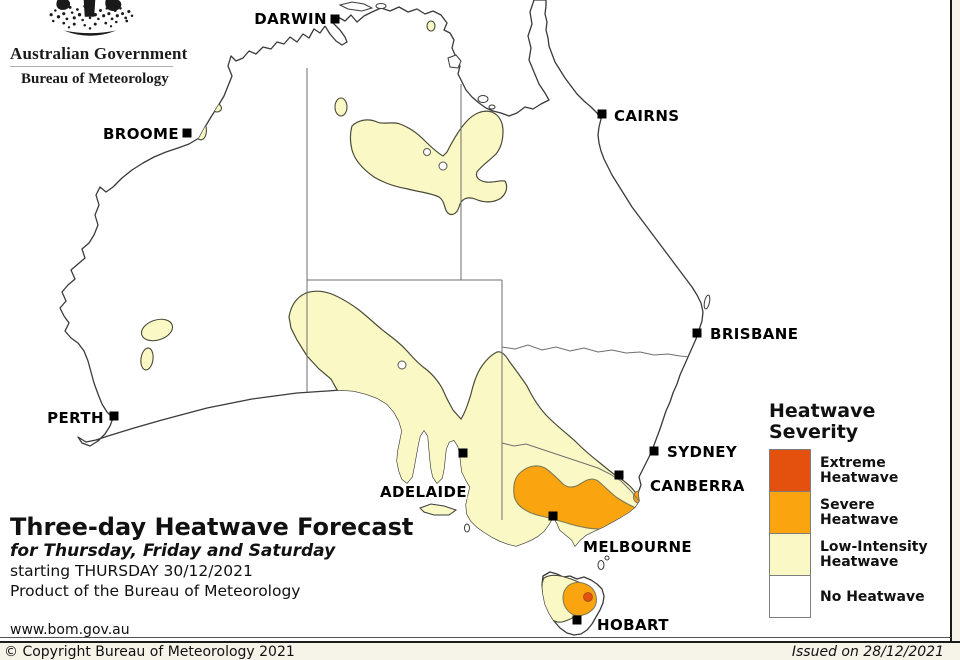 The image size is (960, 660). Describe the element at coordinates (187, 133) in the screenshot. I see `city-square-broome` at that location.